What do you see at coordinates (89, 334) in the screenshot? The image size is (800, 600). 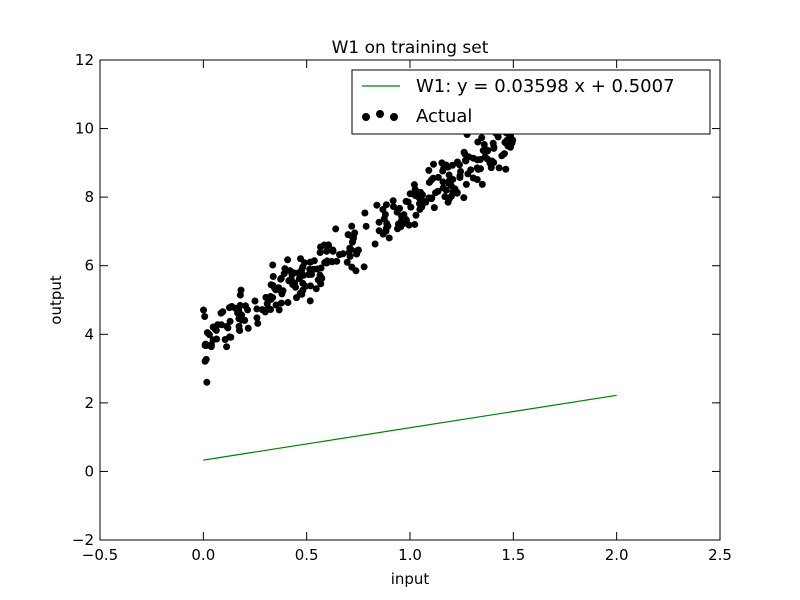 I see `y-tick-label: 4` at bounding box center [89, 334].